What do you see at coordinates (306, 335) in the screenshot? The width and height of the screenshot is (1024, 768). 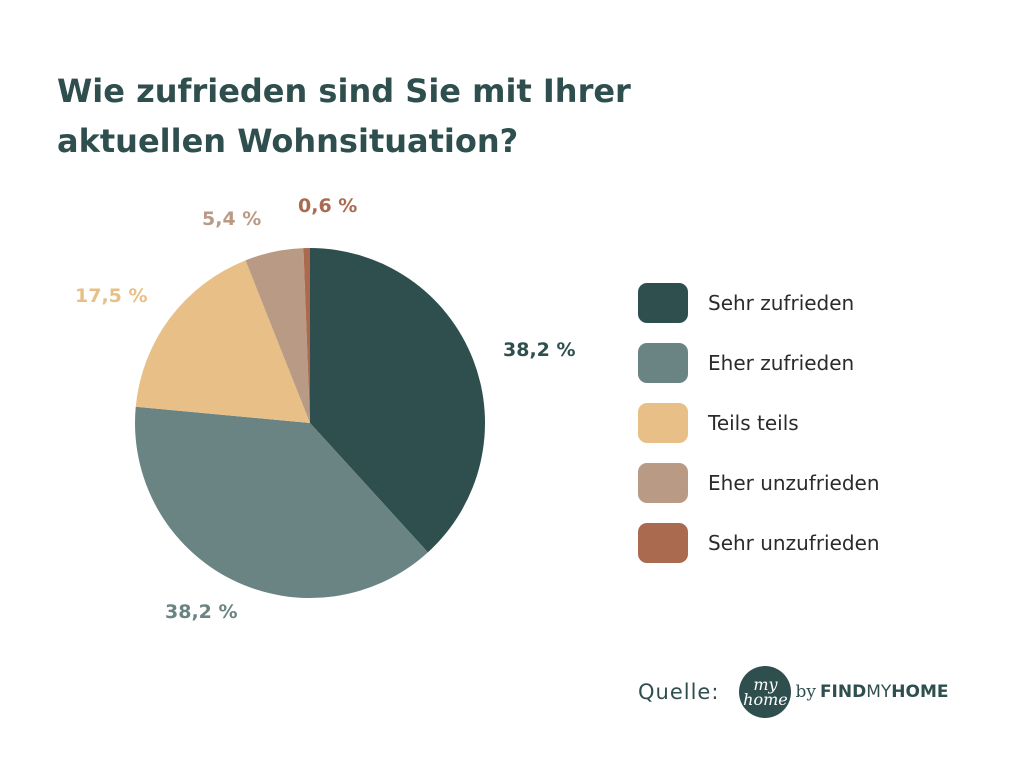 I see `slice-sehr-unzufrieden` at bounding box center [306, 335].